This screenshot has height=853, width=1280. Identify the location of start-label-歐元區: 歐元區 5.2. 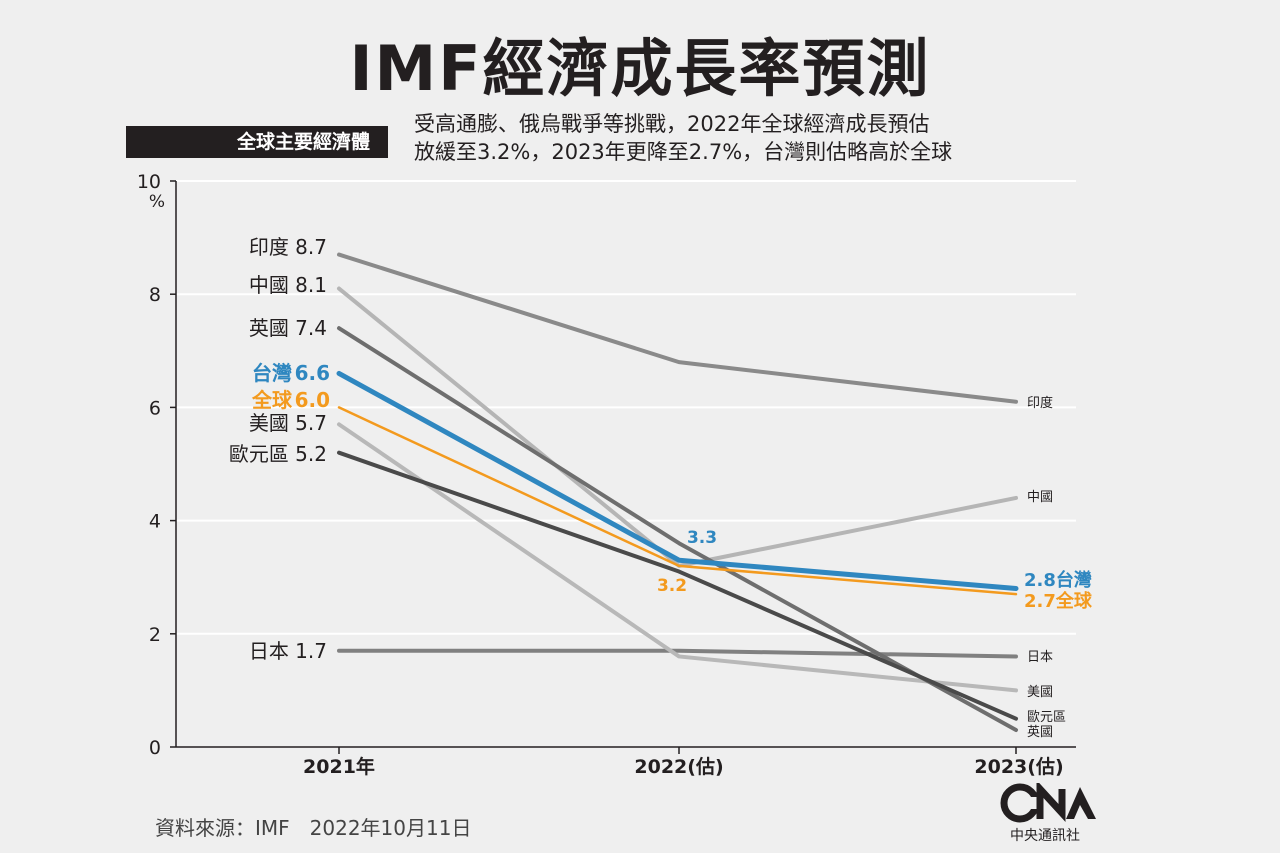
(278, 454).